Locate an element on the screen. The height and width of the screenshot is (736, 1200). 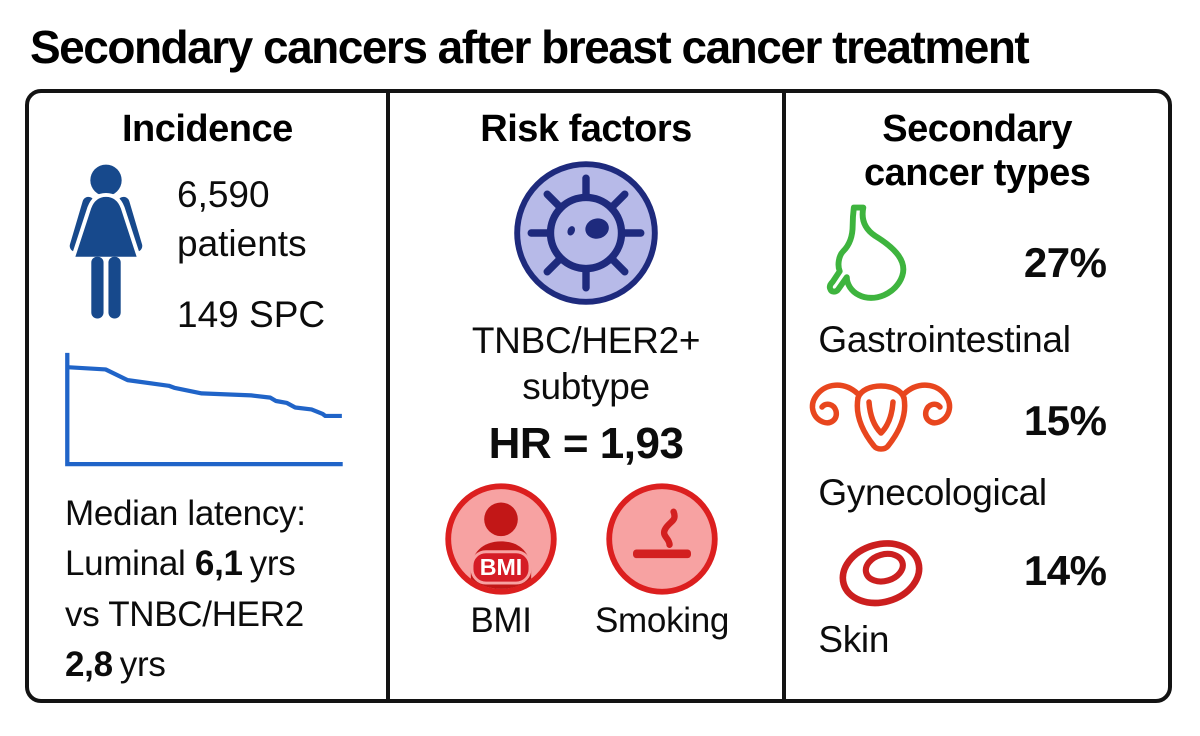
smoking-risk-item: Smoking is located at coordinates (662, 561).